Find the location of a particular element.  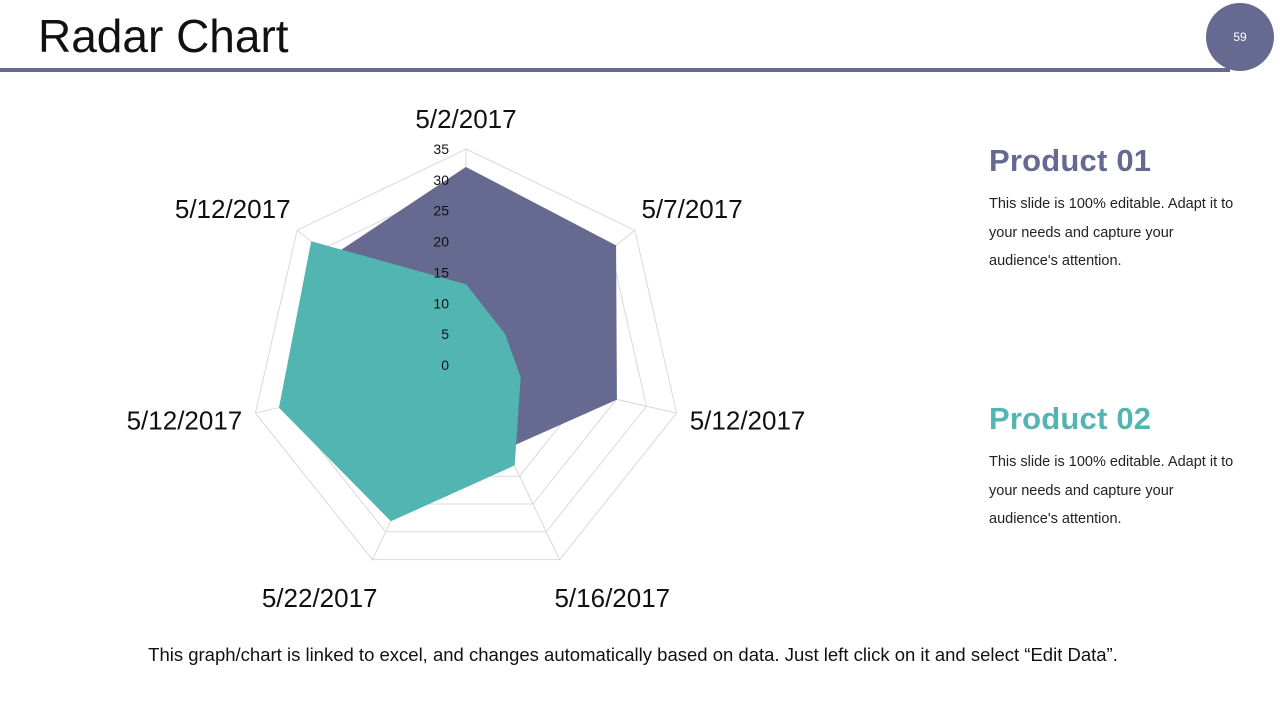

category-label: 5/2/2017 is located at coordinates (465, 119).